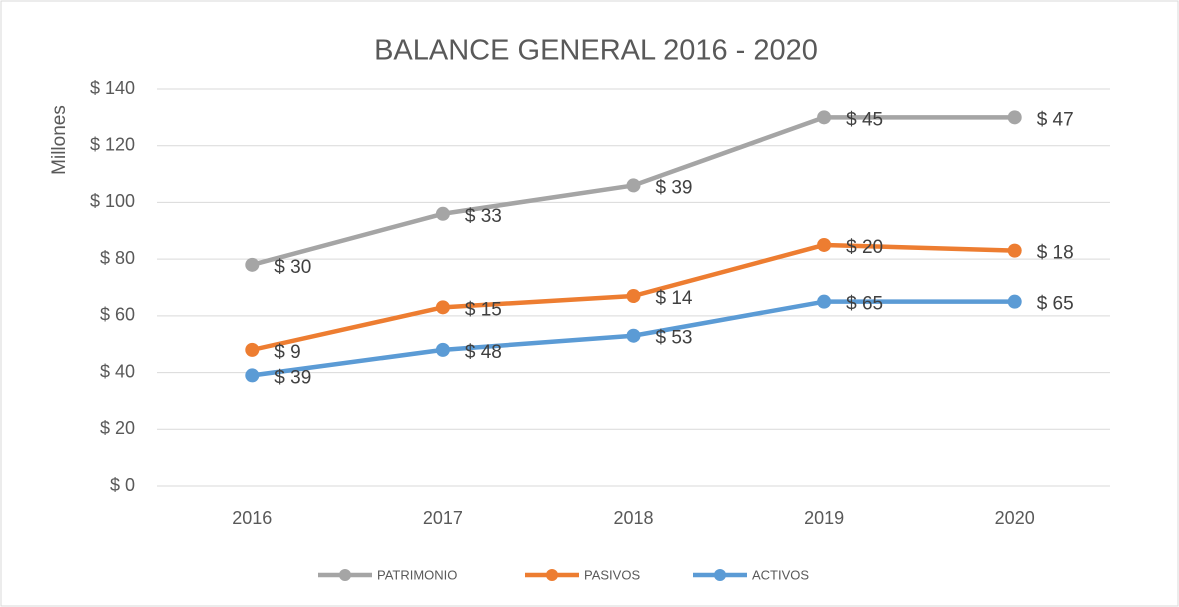  What do you see at coordinates (1015, 518) in the screenshot?
I see `x-tick-label: 2020` at bounding box center [1015, 518].